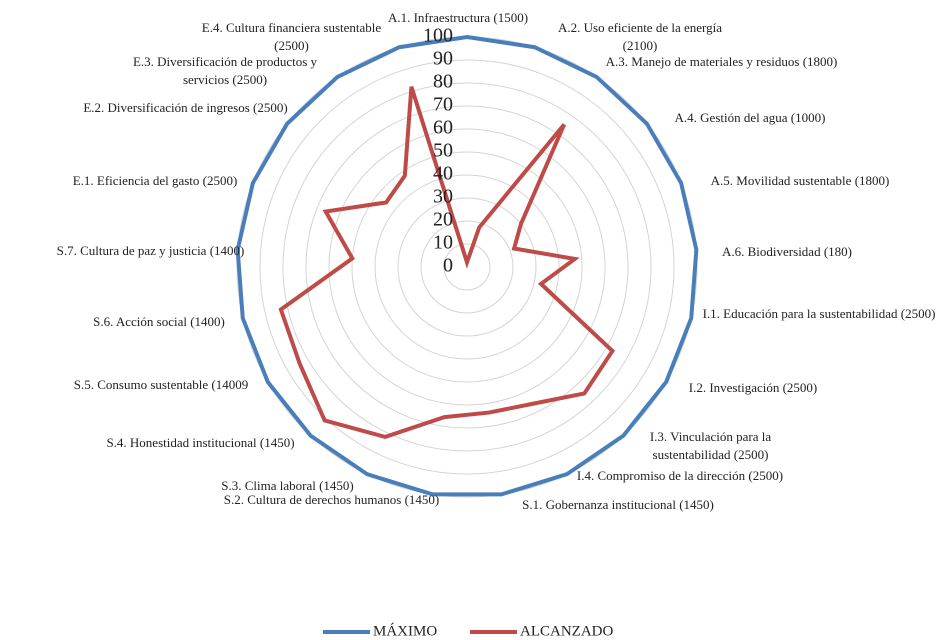  I want to click on category-label: S.4. Honestidad institucional (1450), so click(200, 442).